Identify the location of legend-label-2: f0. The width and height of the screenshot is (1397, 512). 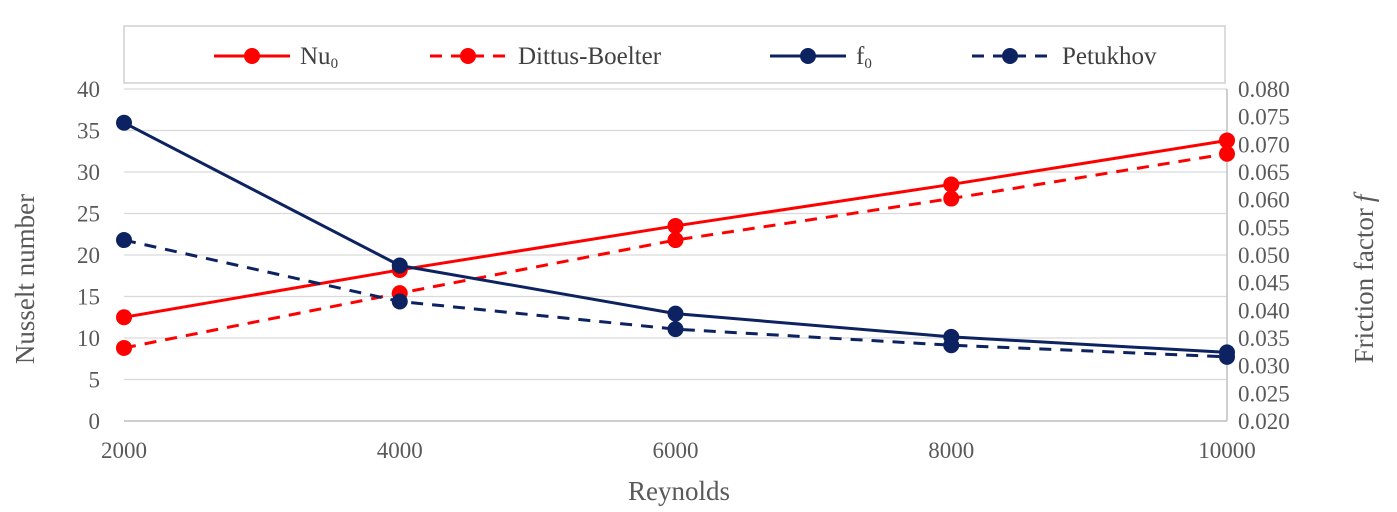
(864, 57).